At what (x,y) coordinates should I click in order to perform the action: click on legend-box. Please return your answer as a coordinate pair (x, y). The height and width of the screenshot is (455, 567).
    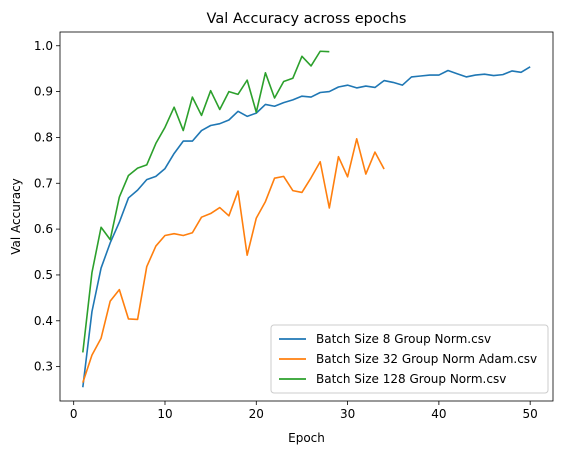
    Looking at the image, I should click on (409, 359).